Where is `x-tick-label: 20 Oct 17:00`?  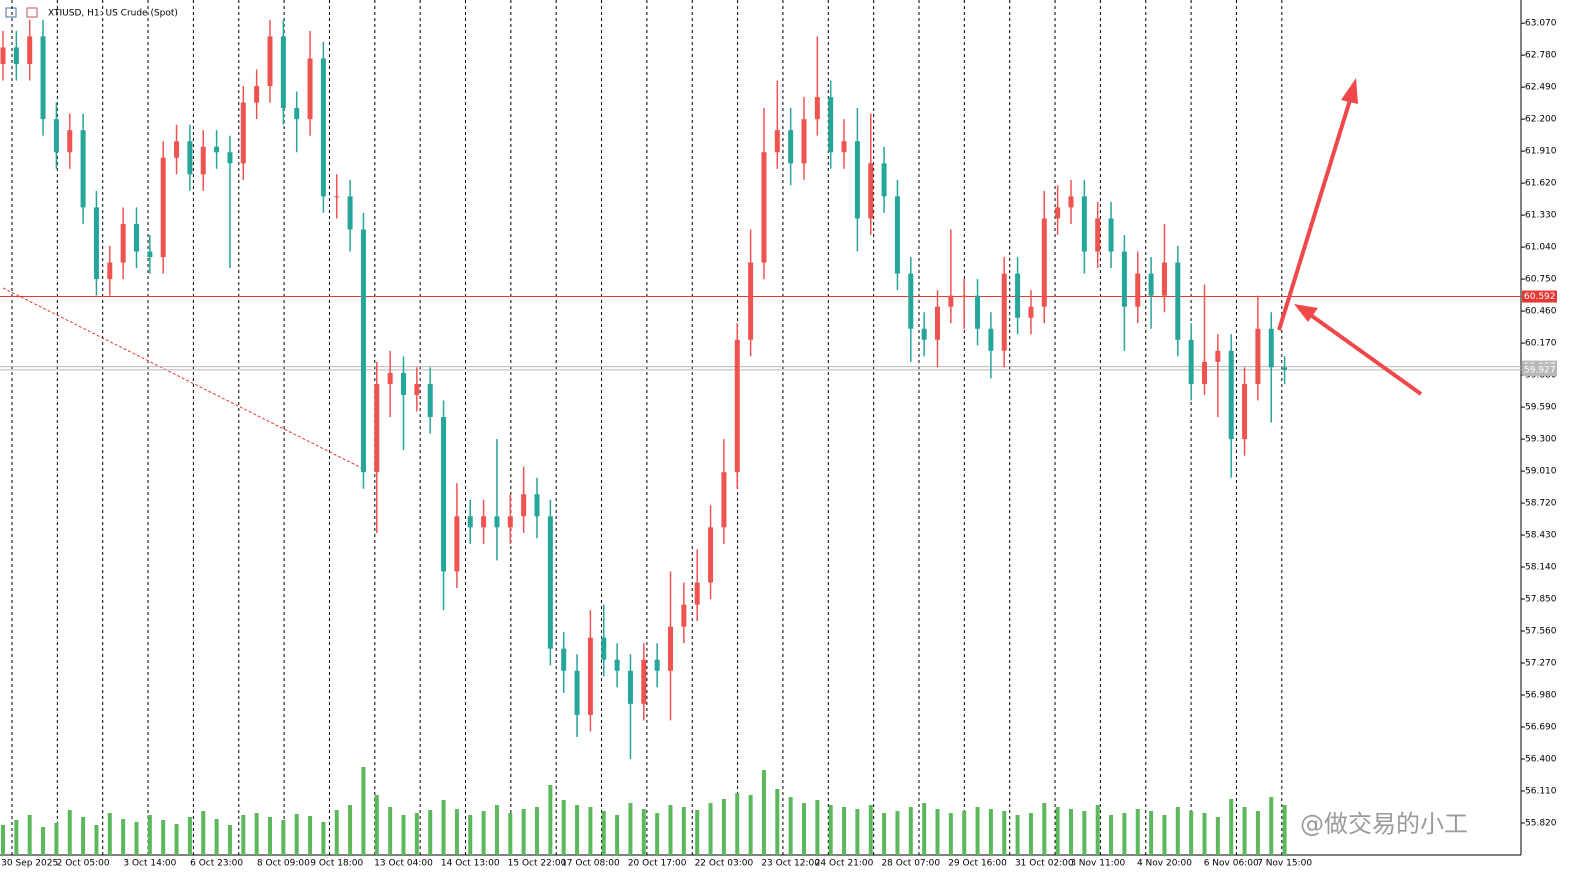 x-tick-label: 20 Oct 17:00 is located at coordinates (657, 864).